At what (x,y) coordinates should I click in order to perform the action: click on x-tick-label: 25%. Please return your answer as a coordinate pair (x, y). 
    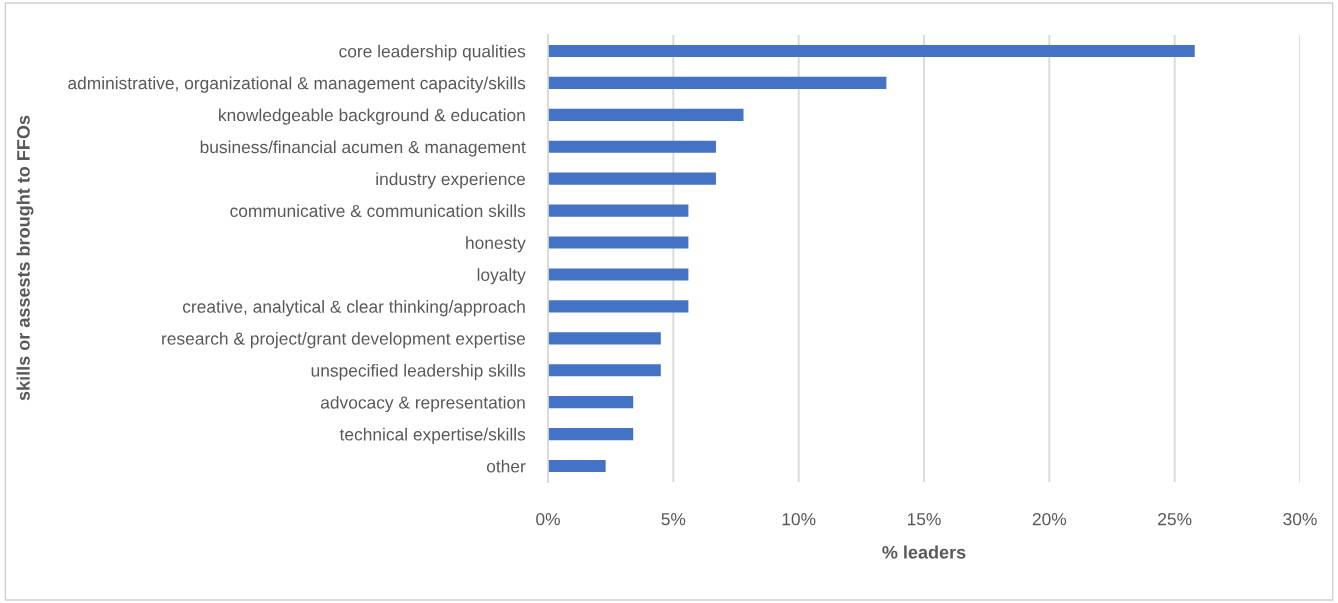
    Looking at the image, I should click on (1175, 519).